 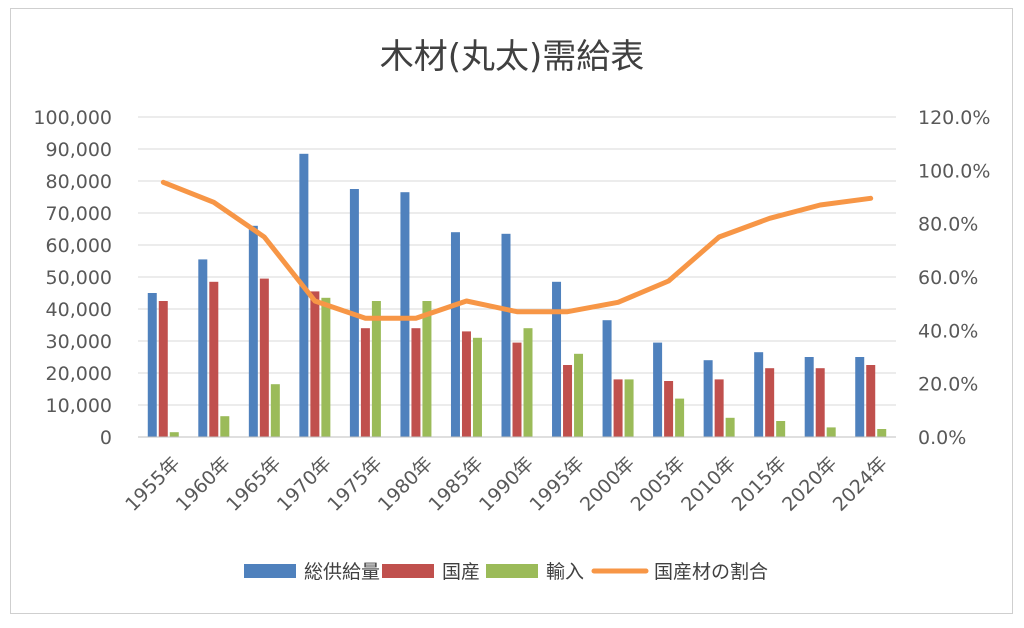 I want to click on x-tick-label: 1955年, so click(x=152, y=484).